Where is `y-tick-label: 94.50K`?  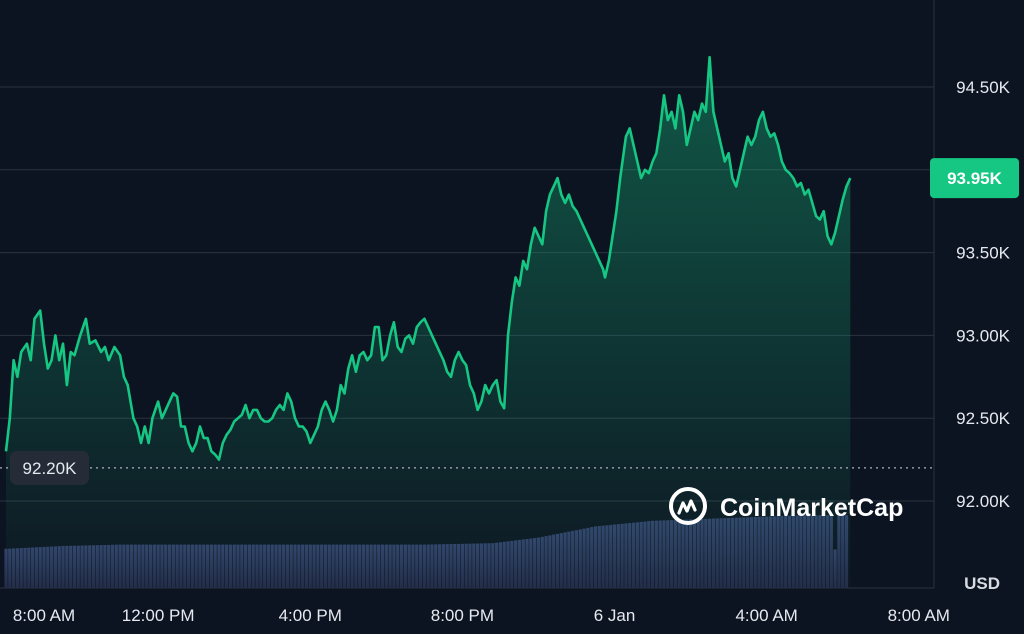
y-tick-label: 94.50K is located at coordinates (983, 87).